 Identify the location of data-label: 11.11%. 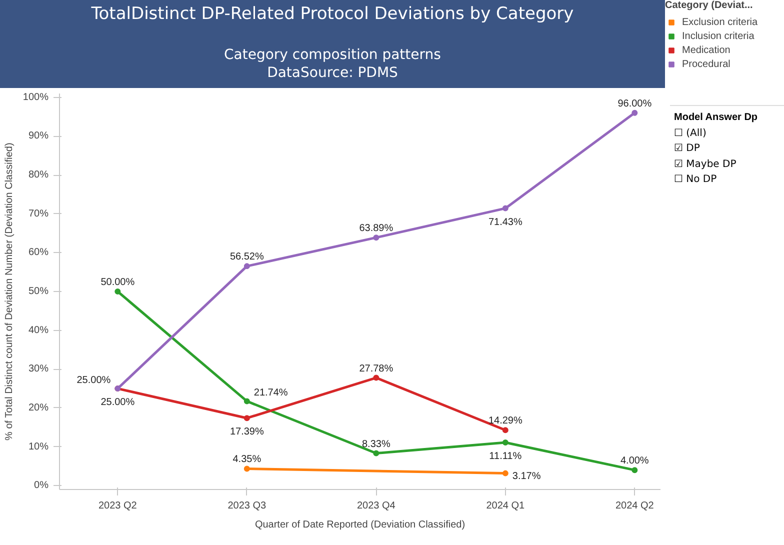
(505, 456).